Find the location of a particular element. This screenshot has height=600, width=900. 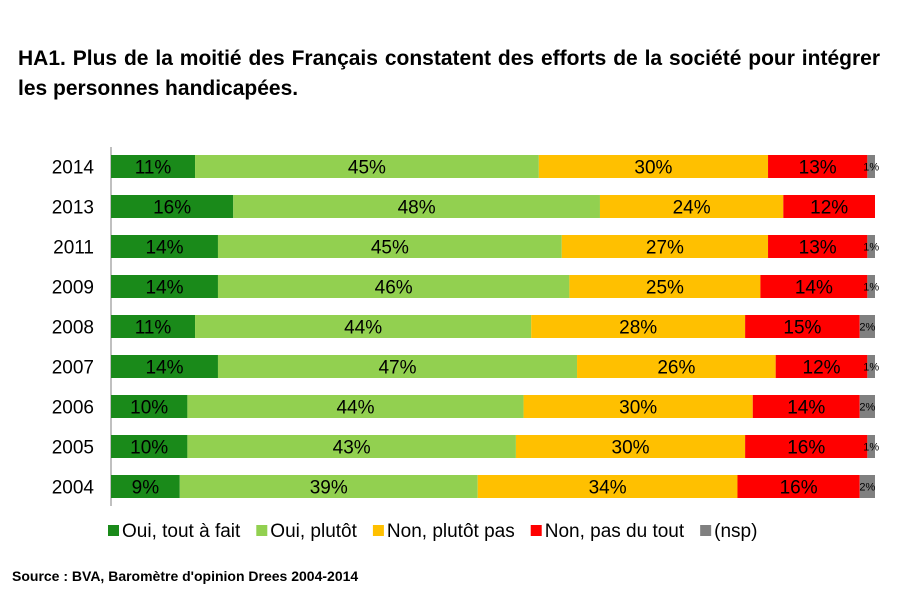

category-label: 2005 is located at coordinates (73, 448).